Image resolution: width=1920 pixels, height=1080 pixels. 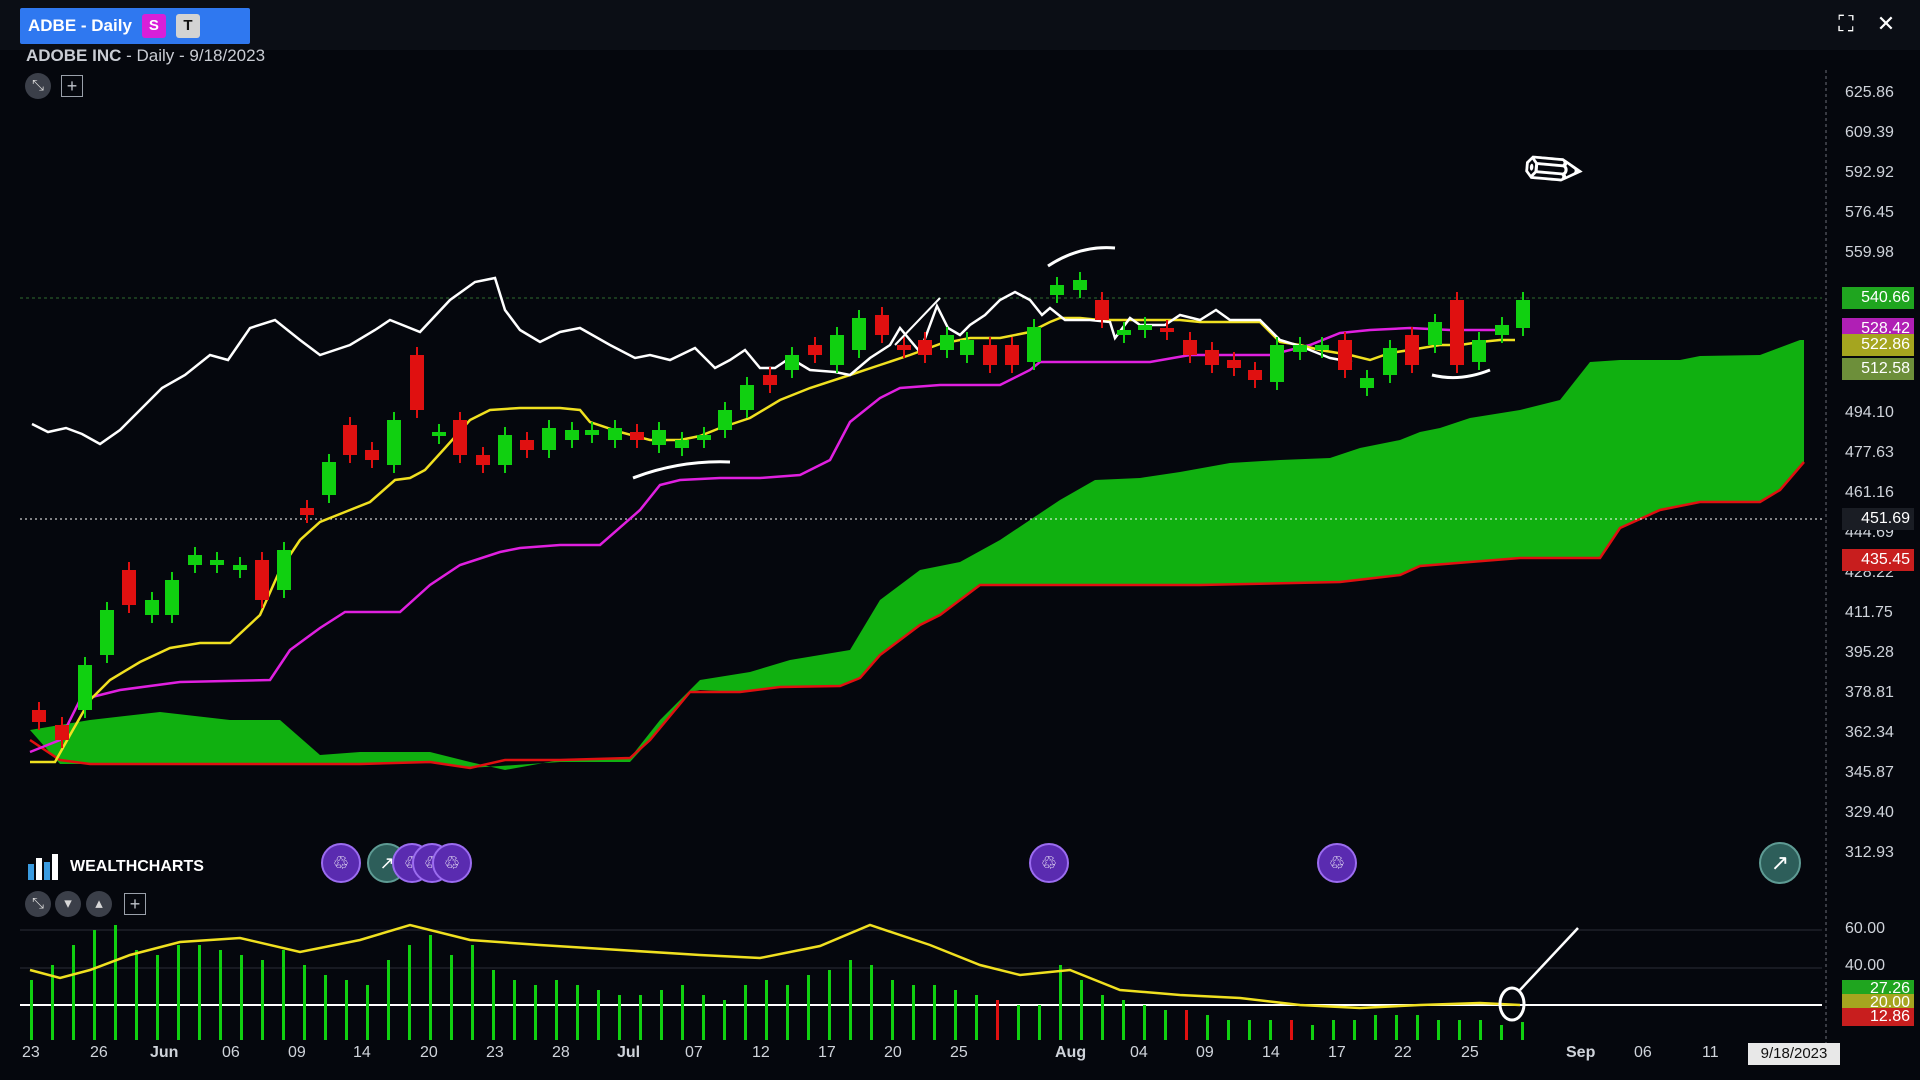 I want to click on chart-tab: ADBE - Daily S T, so click(x=135, y=26).